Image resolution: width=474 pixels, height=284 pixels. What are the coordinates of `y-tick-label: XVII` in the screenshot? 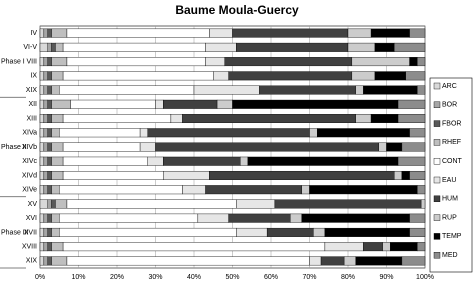 It's located at (30, 232).